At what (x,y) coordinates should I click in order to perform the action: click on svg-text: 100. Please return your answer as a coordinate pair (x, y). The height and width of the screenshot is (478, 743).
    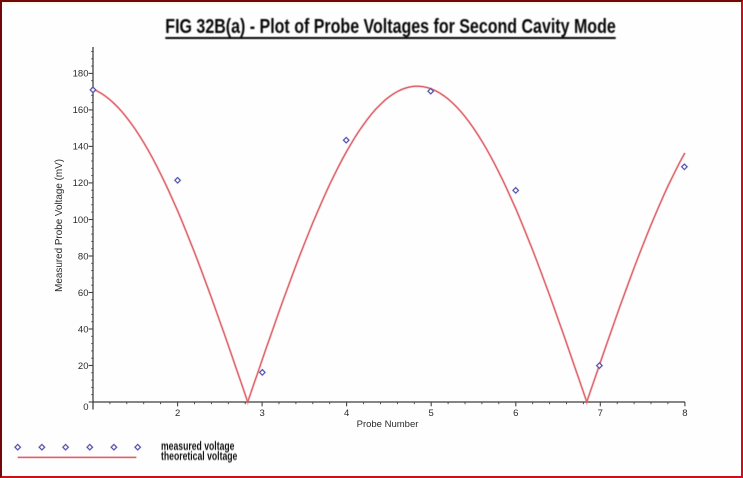
    Looking at the image, I should click on (81, 220).